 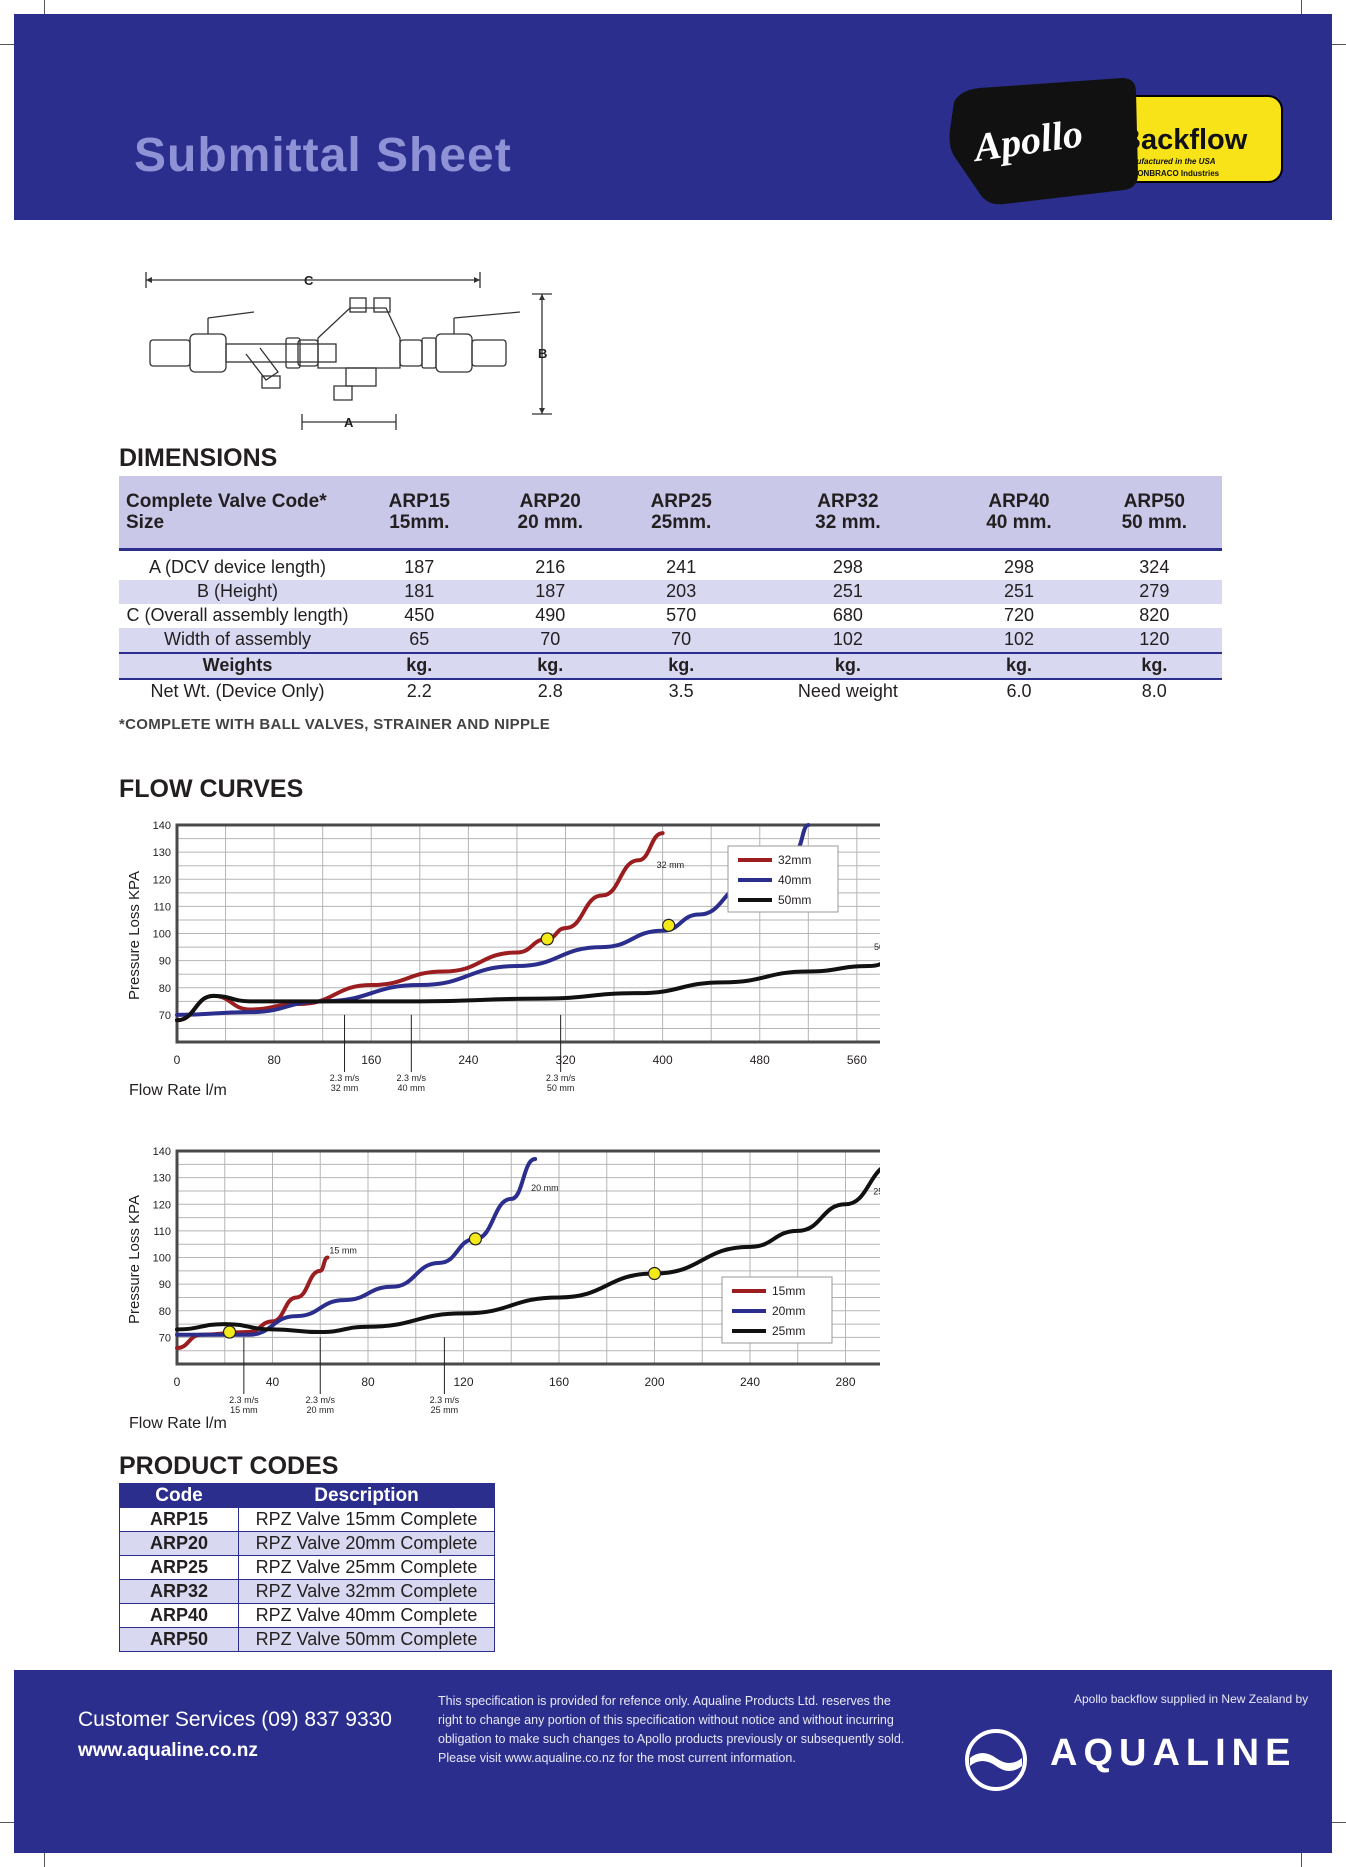 I want to click on cell: 120, so click(x=1154, y=640).